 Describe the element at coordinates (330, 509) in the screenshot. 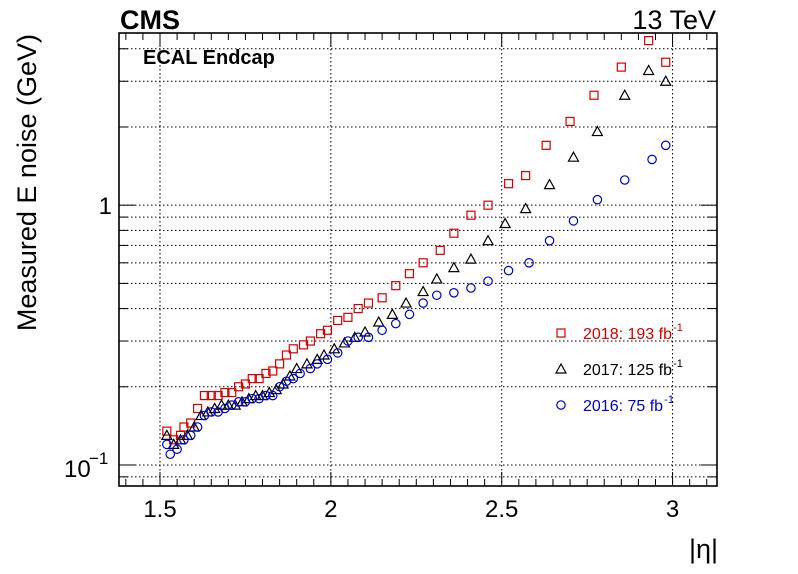

I see `x-tick-label: 2` at that location.